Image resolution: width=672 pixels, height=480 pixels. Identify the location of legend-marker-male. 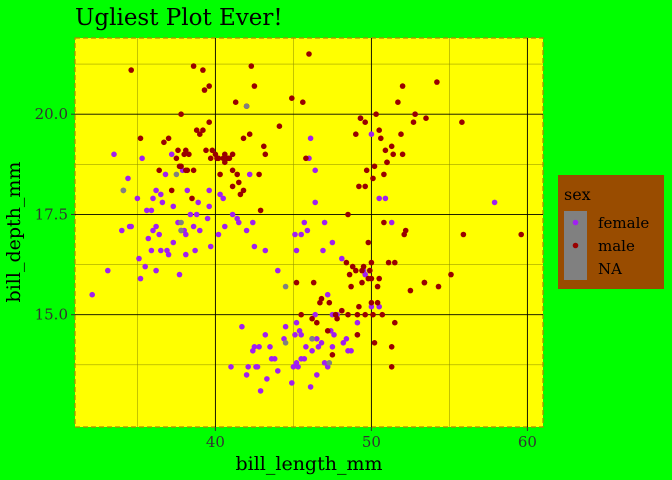
(575, 245).